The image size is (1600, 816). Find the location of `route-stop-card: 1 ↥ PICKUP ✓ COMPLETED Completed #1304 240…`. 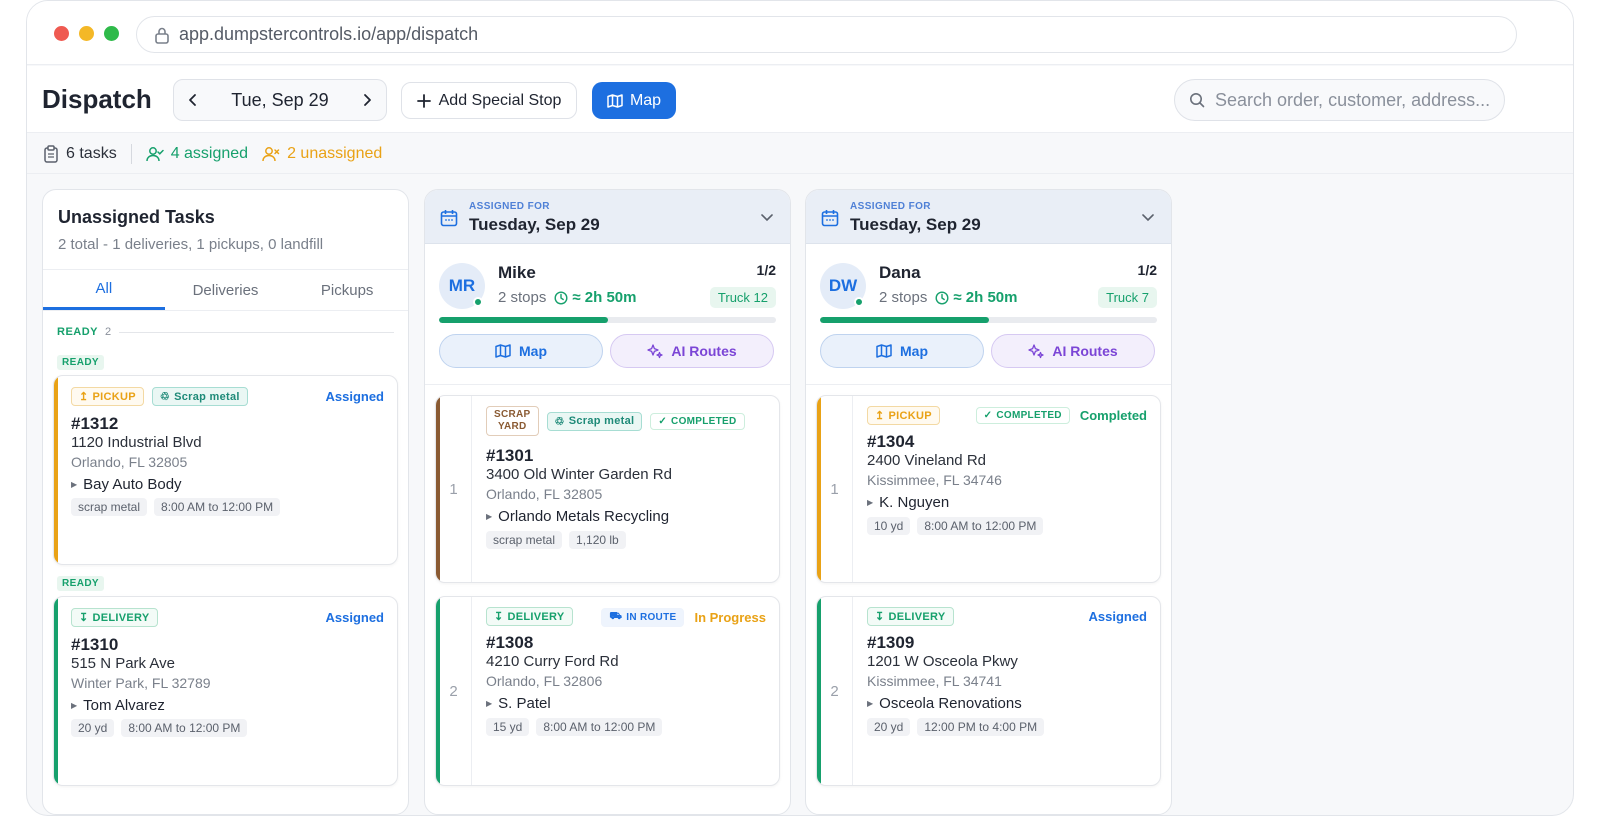

route-stop-card: 1 ↥ PICKUP ✓ COMPLETED Completed #1304 240… is located at coordinates (988, 489).